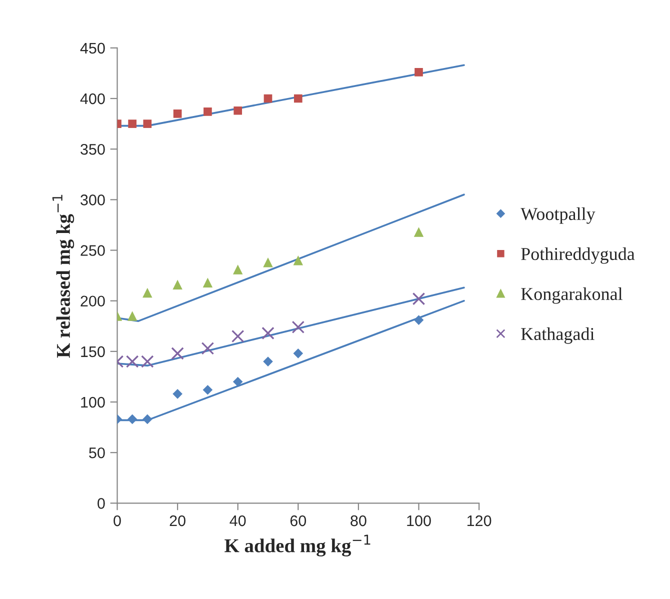 The width and height of the screenshot is (670, 599). What do you see at coordinates (92, 98) in the screenshot?
I see `y-tick-label: 400` at bounding box center [92, 98].